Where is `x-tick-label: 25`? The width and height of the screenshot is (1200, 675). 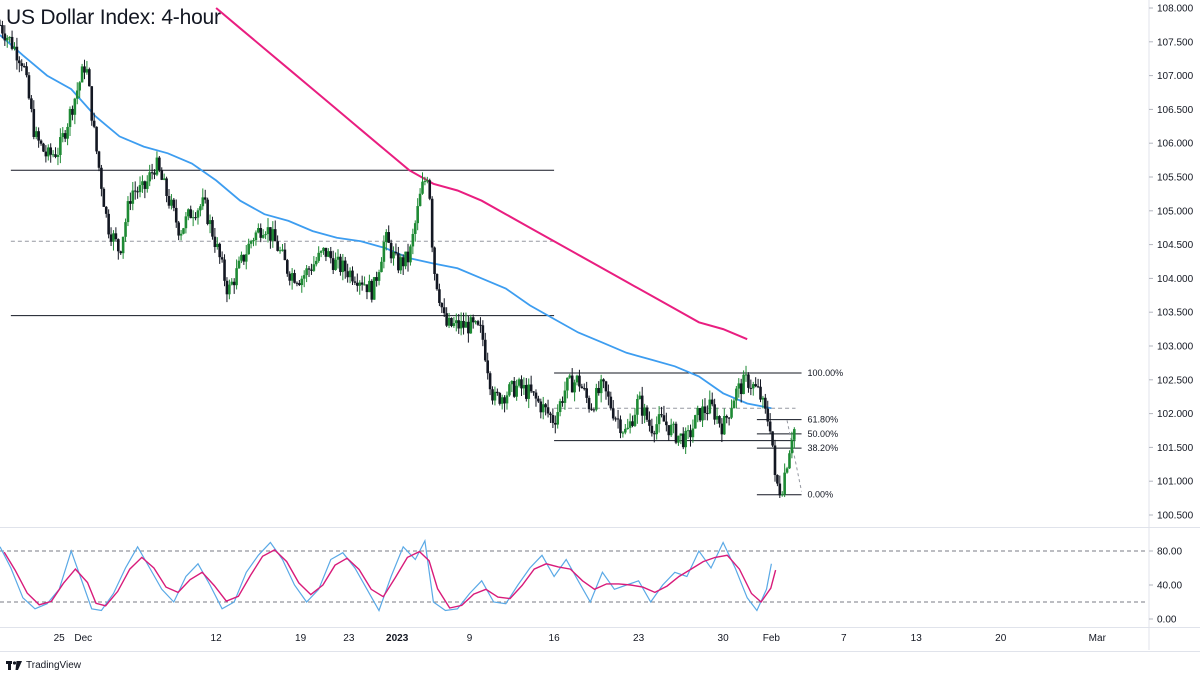
x-tick-label: 25 is located at coordinates (60, 638).